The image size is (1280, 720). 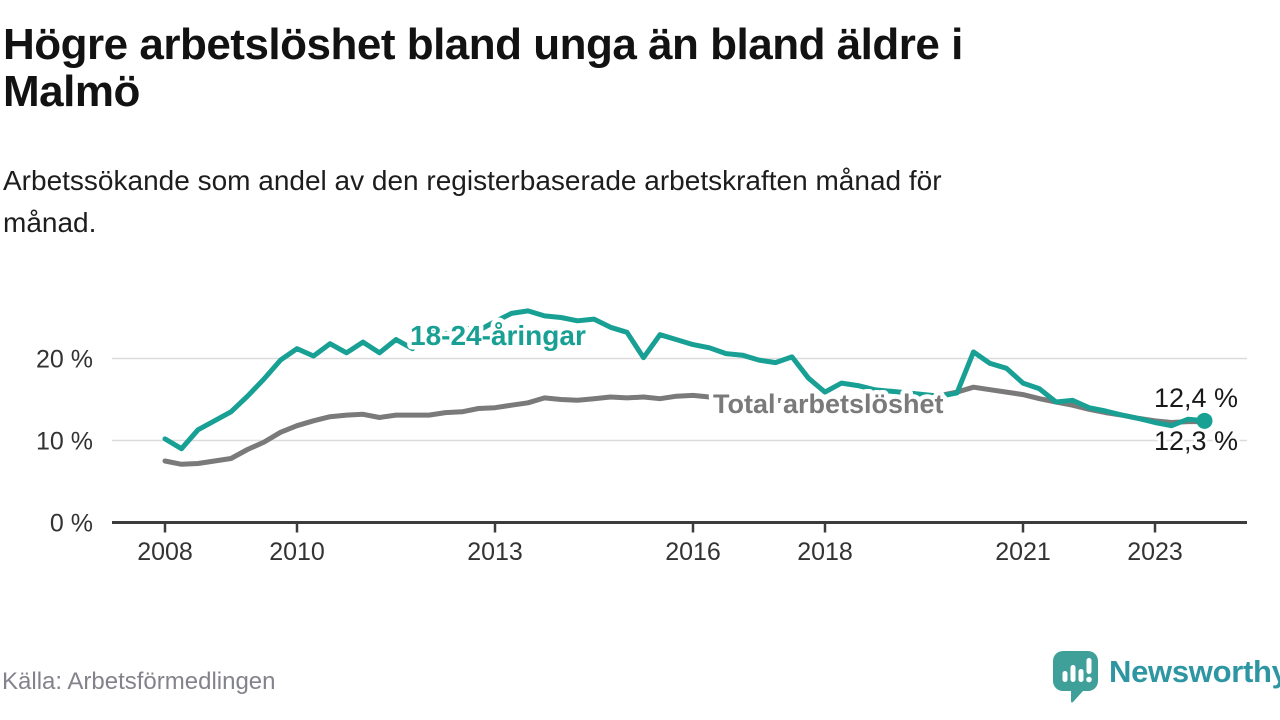 What do you see at coordinates (1155, 552) in the screenshot?
I see `x-tick-label-2023: 2023` at bounding box center [1155, 552].